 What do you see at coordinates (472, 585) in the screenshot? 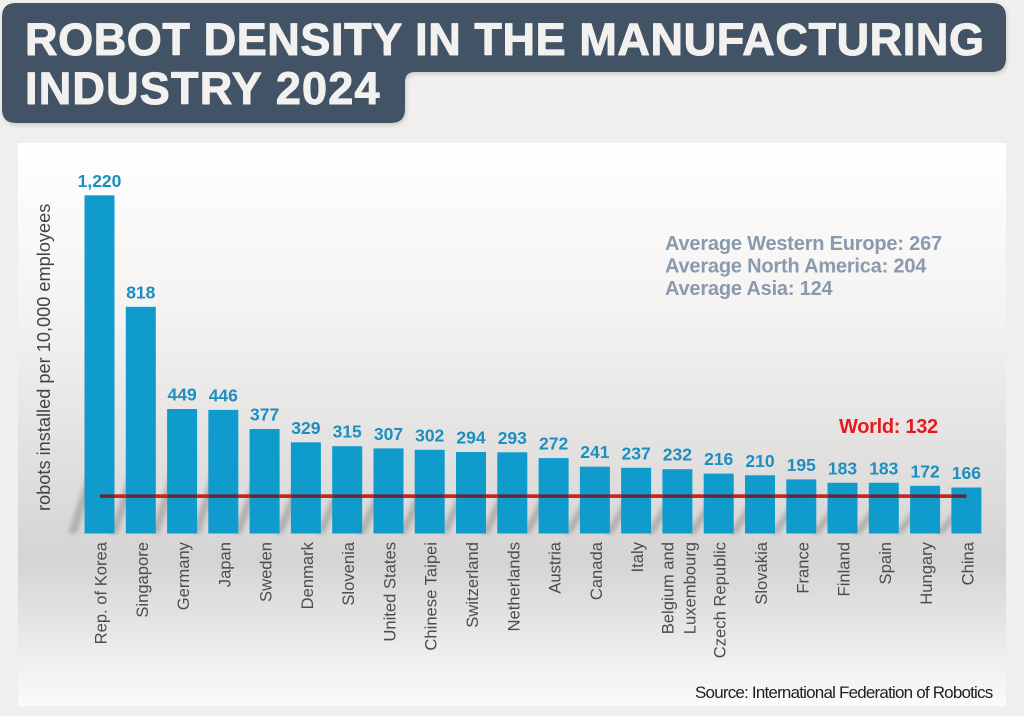
I see `svg-text: Switzerland` at bounding box center [472, 585].